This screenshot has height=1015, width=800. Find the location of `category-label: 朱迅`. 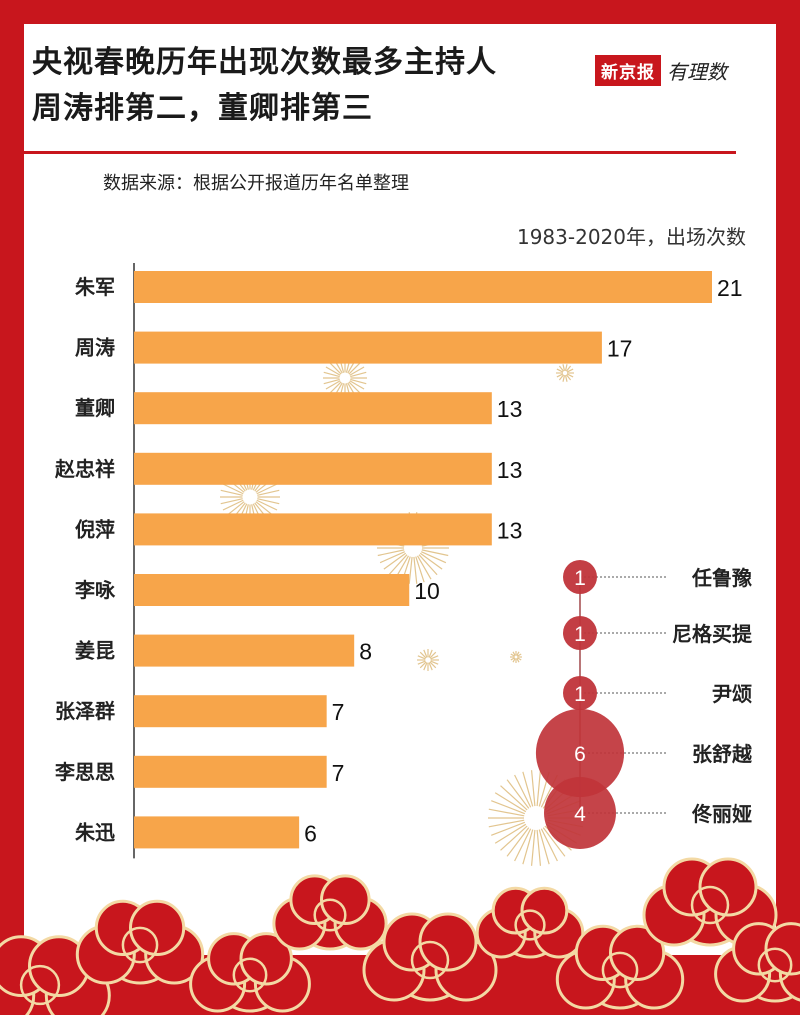

category-label: 朱迅 is located at coordinates (95, 832).